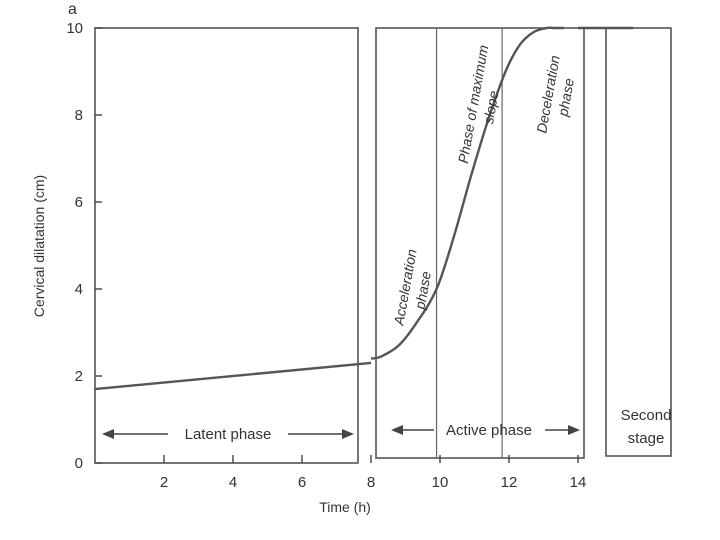 This screenshot has height=540, width=720. Describe the element at coordinates (164, 482) in the screenshot. I see `x-tick-label: 2` at that location.